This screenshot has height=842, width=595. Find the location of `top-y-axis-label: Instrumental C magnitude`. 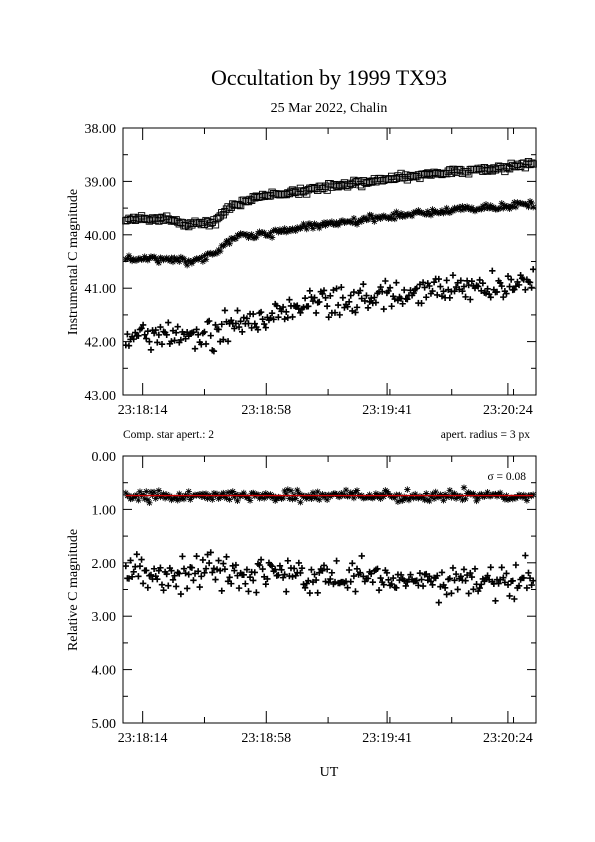

top-y-axis-label: Instrumental C magnitude is located at coordinates (73, 262).